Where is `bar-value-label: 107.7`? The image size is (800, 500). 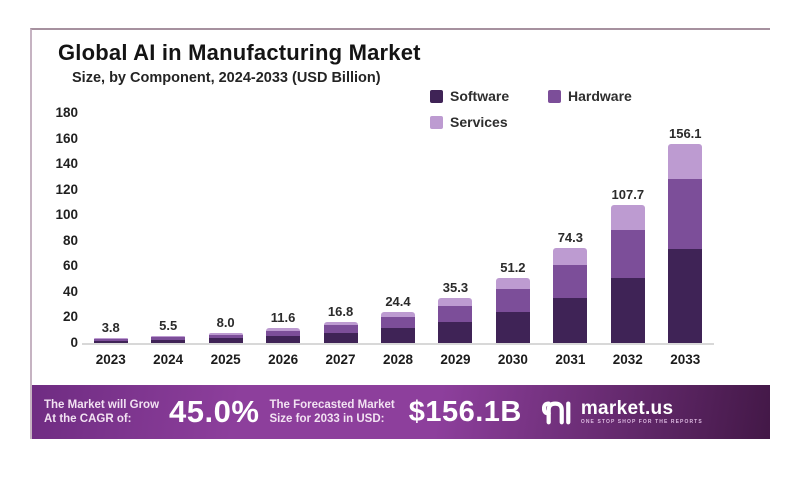
bar-value-label: 107.7 is located at coordinates (628, 195).